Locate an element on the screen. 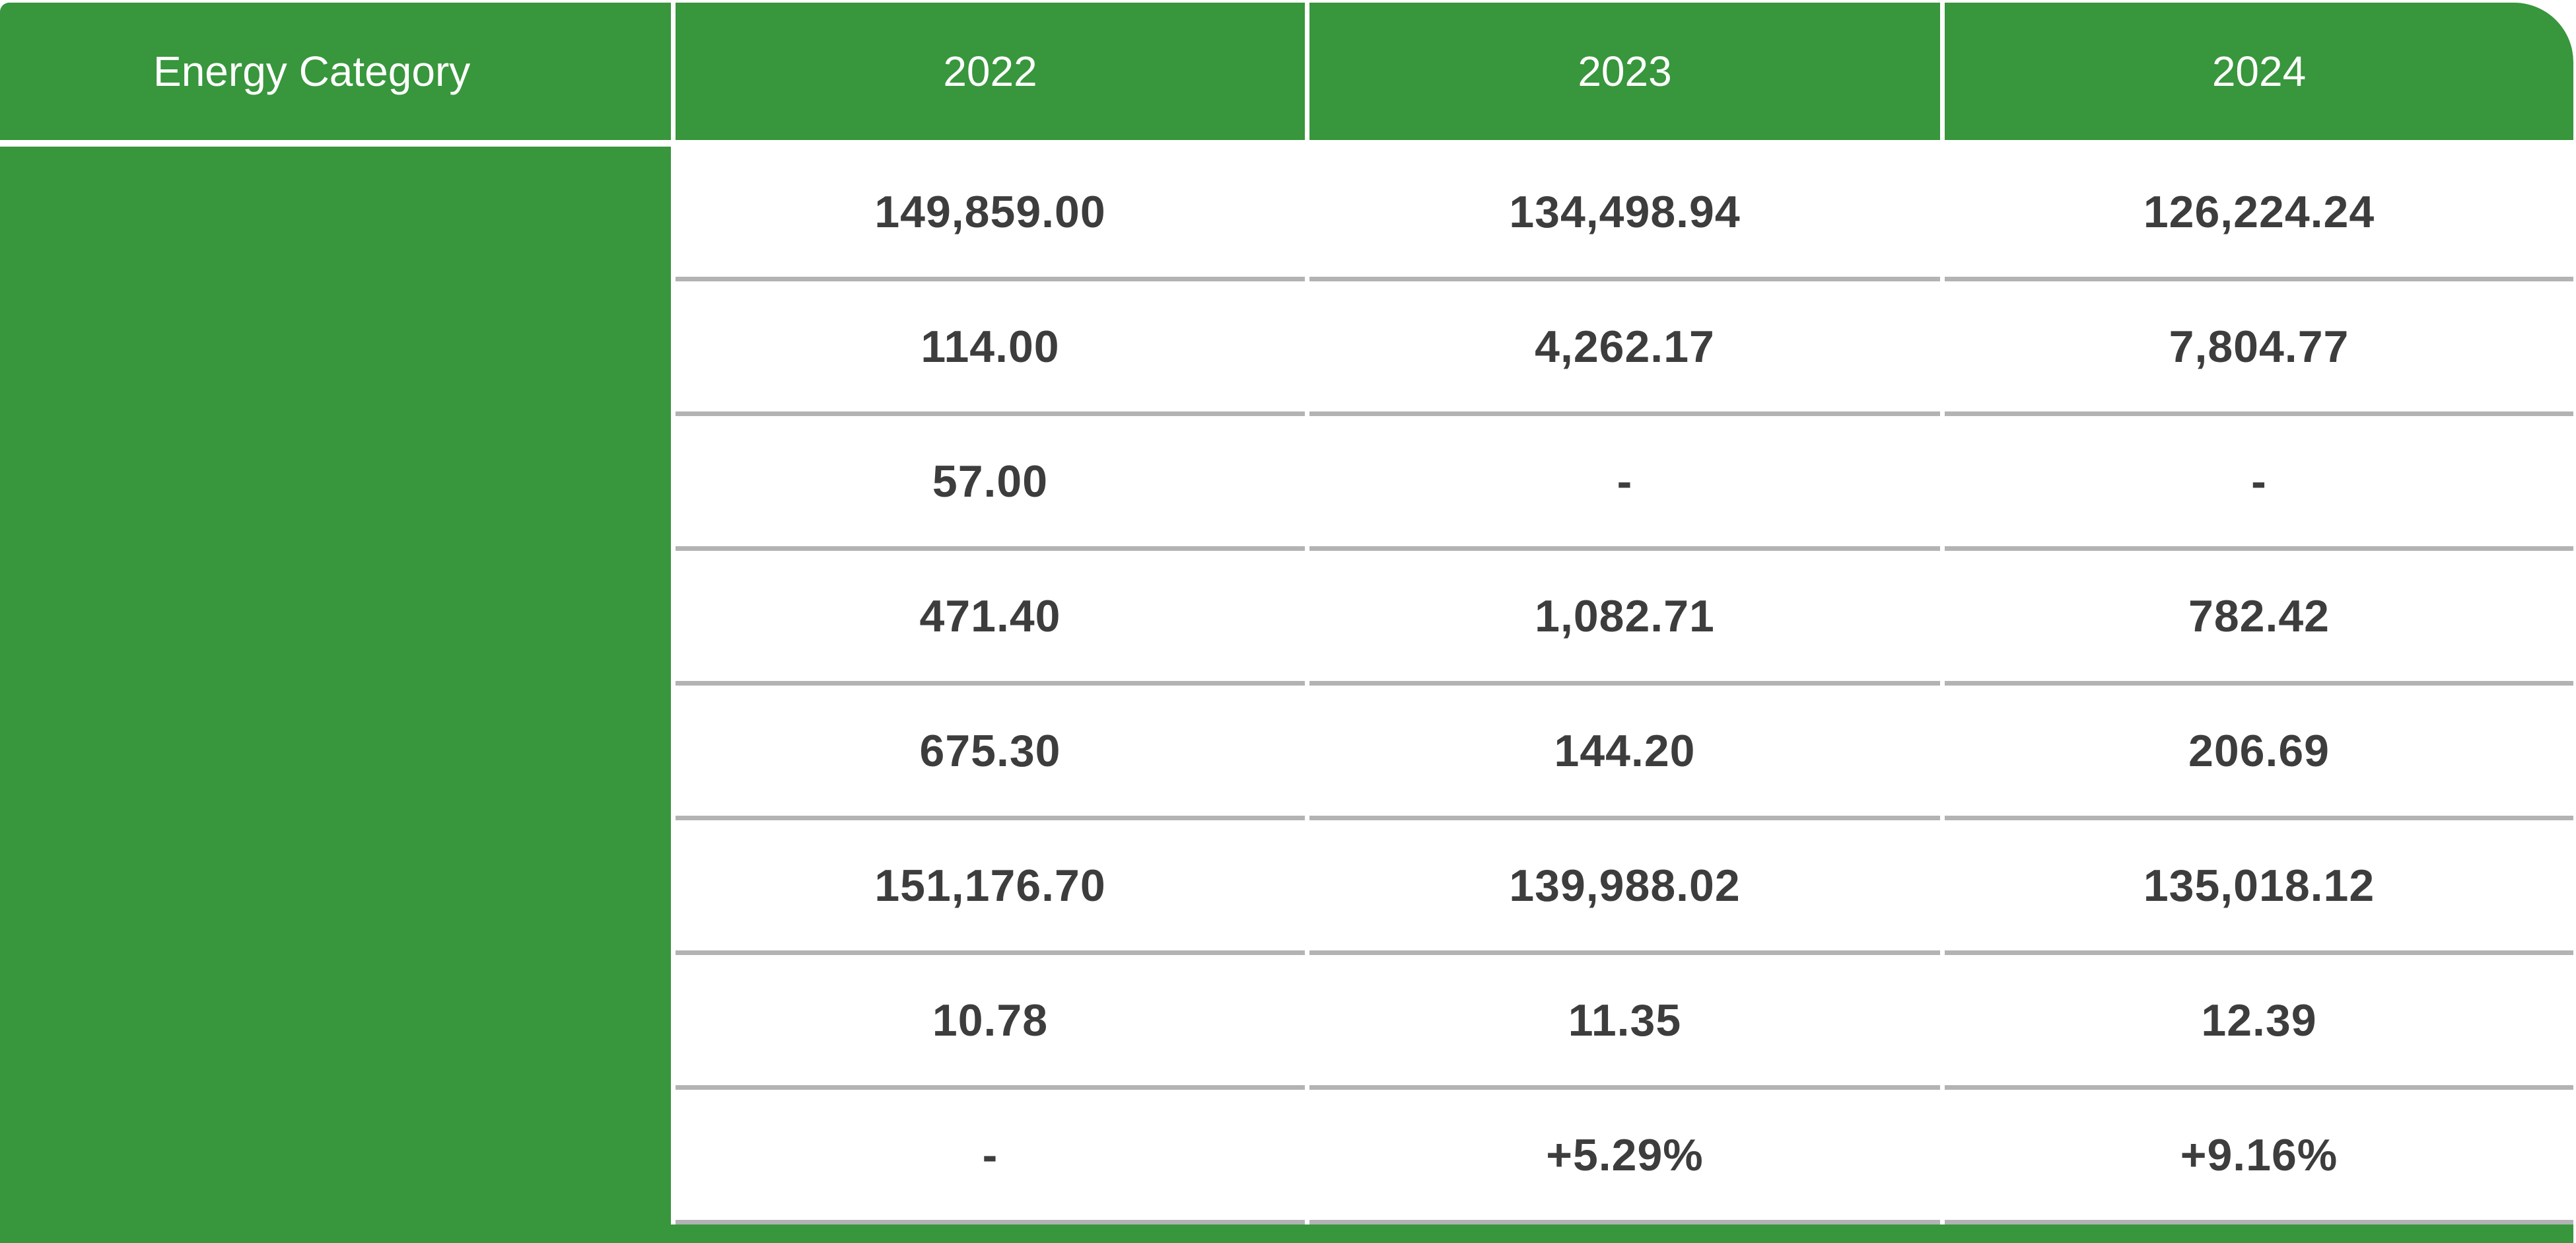 The width and height of the screenshot is (2576, 1243). value-cell: 7,804.77 is located at coordinates (2259, 348).